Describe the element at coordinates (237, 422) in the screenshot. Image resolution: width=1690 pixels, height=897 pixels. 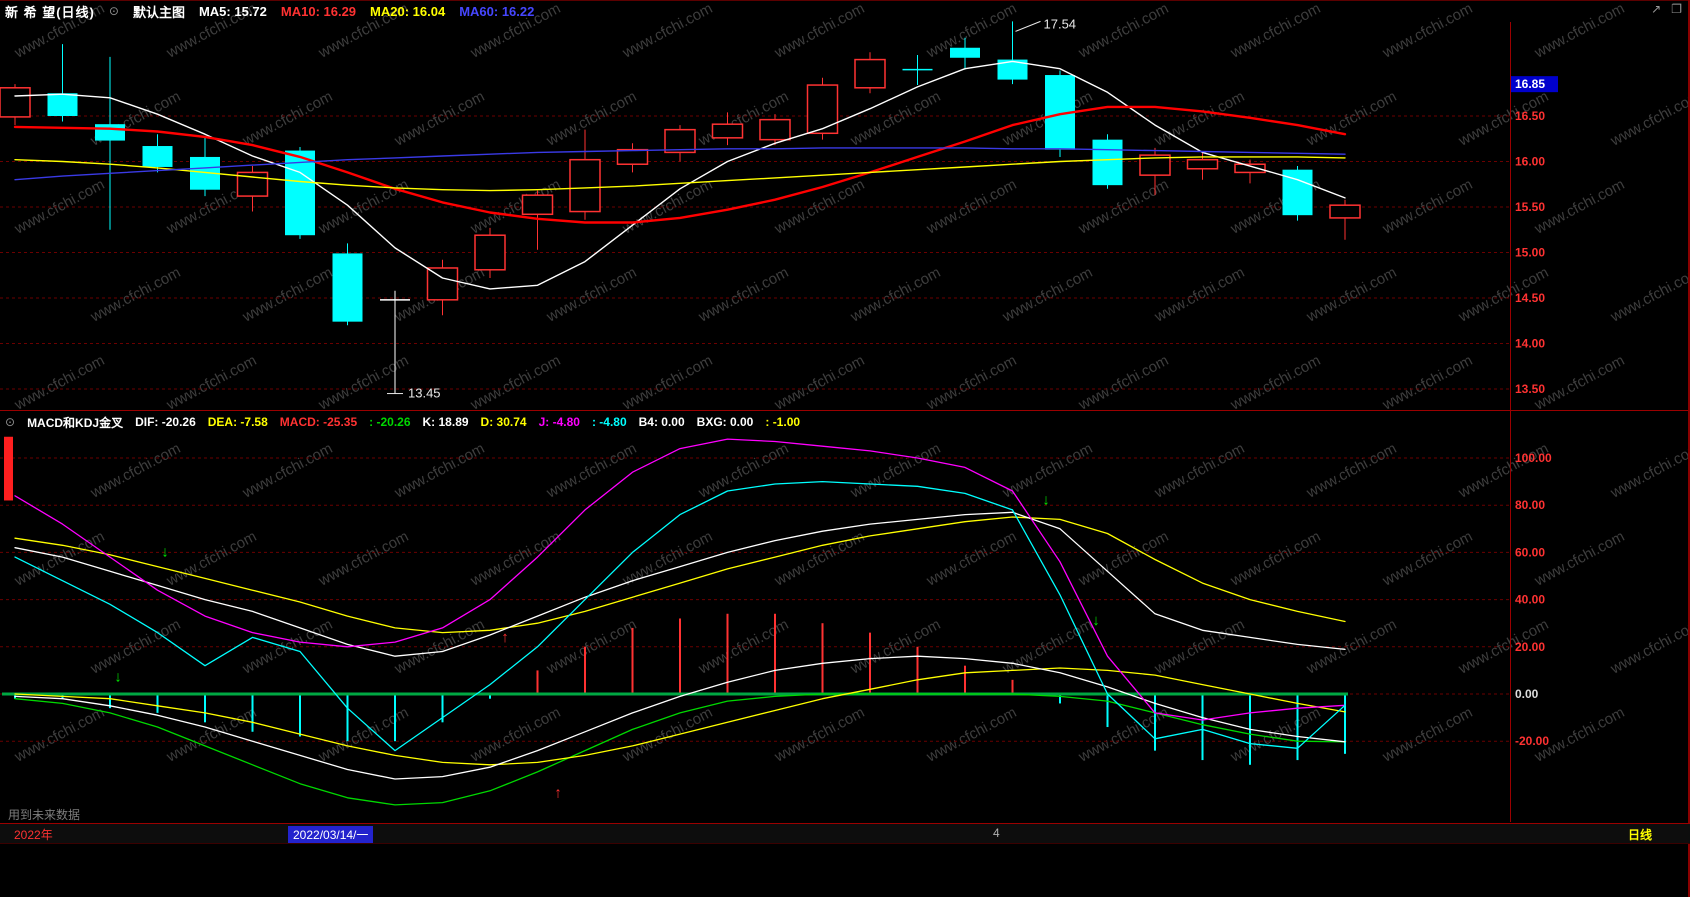
I see `dea-value: DEA: -7.58` at that location.